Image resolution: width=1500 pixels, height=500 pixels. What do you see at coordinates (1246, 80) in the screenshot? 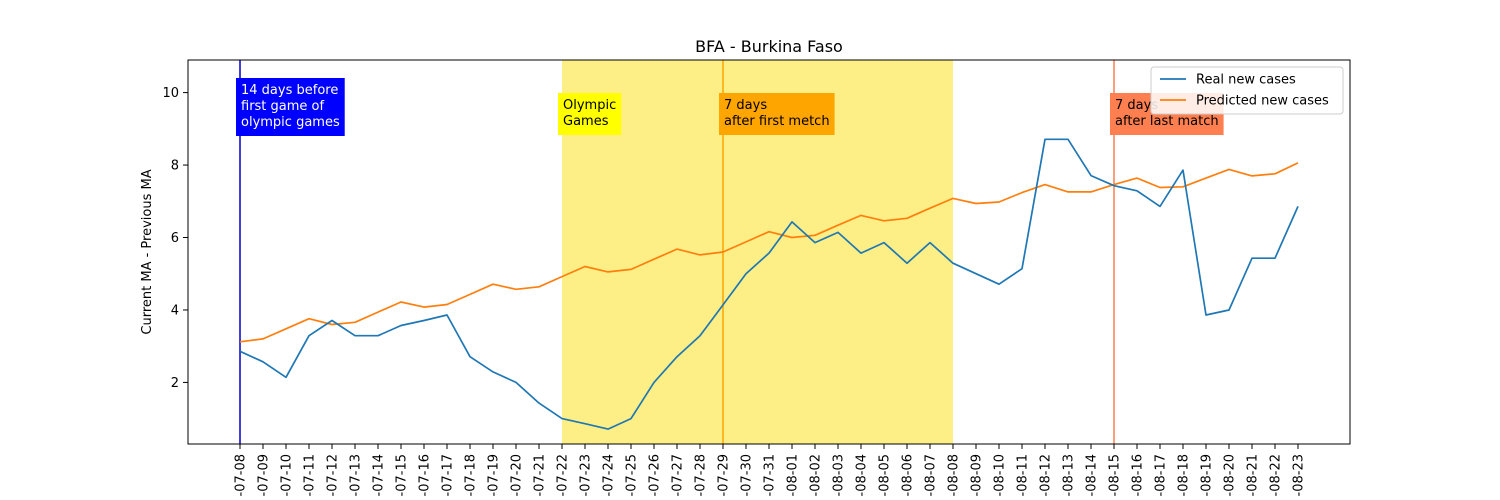
I see `legend-label: Real new cases` at bounding box center [1246, 80].